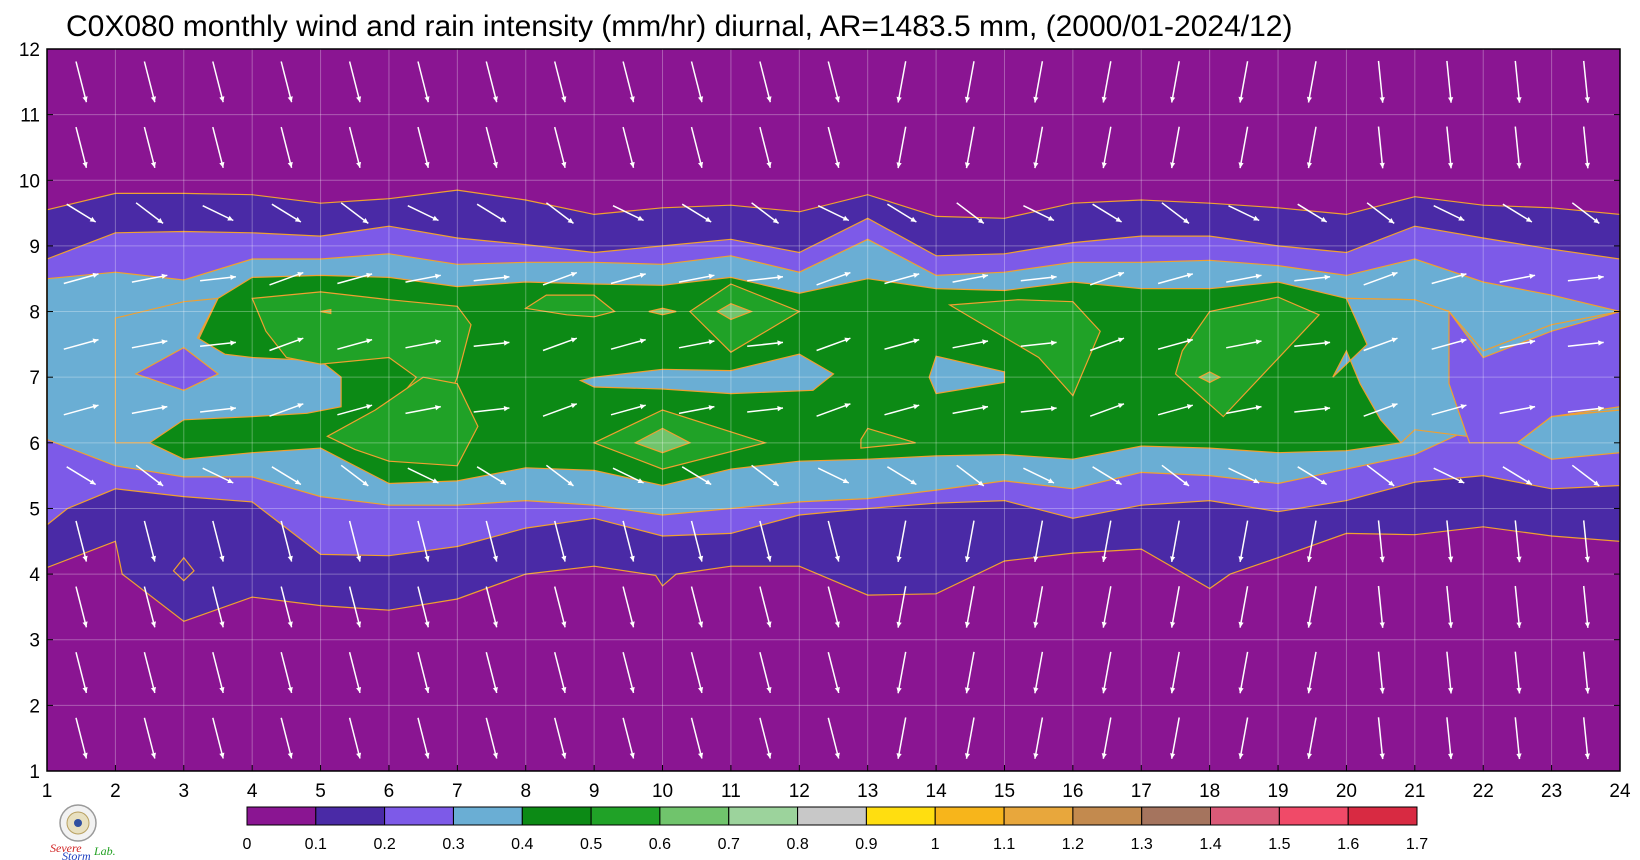  I want to click on y-tick-label: 9, so click(34, 247).